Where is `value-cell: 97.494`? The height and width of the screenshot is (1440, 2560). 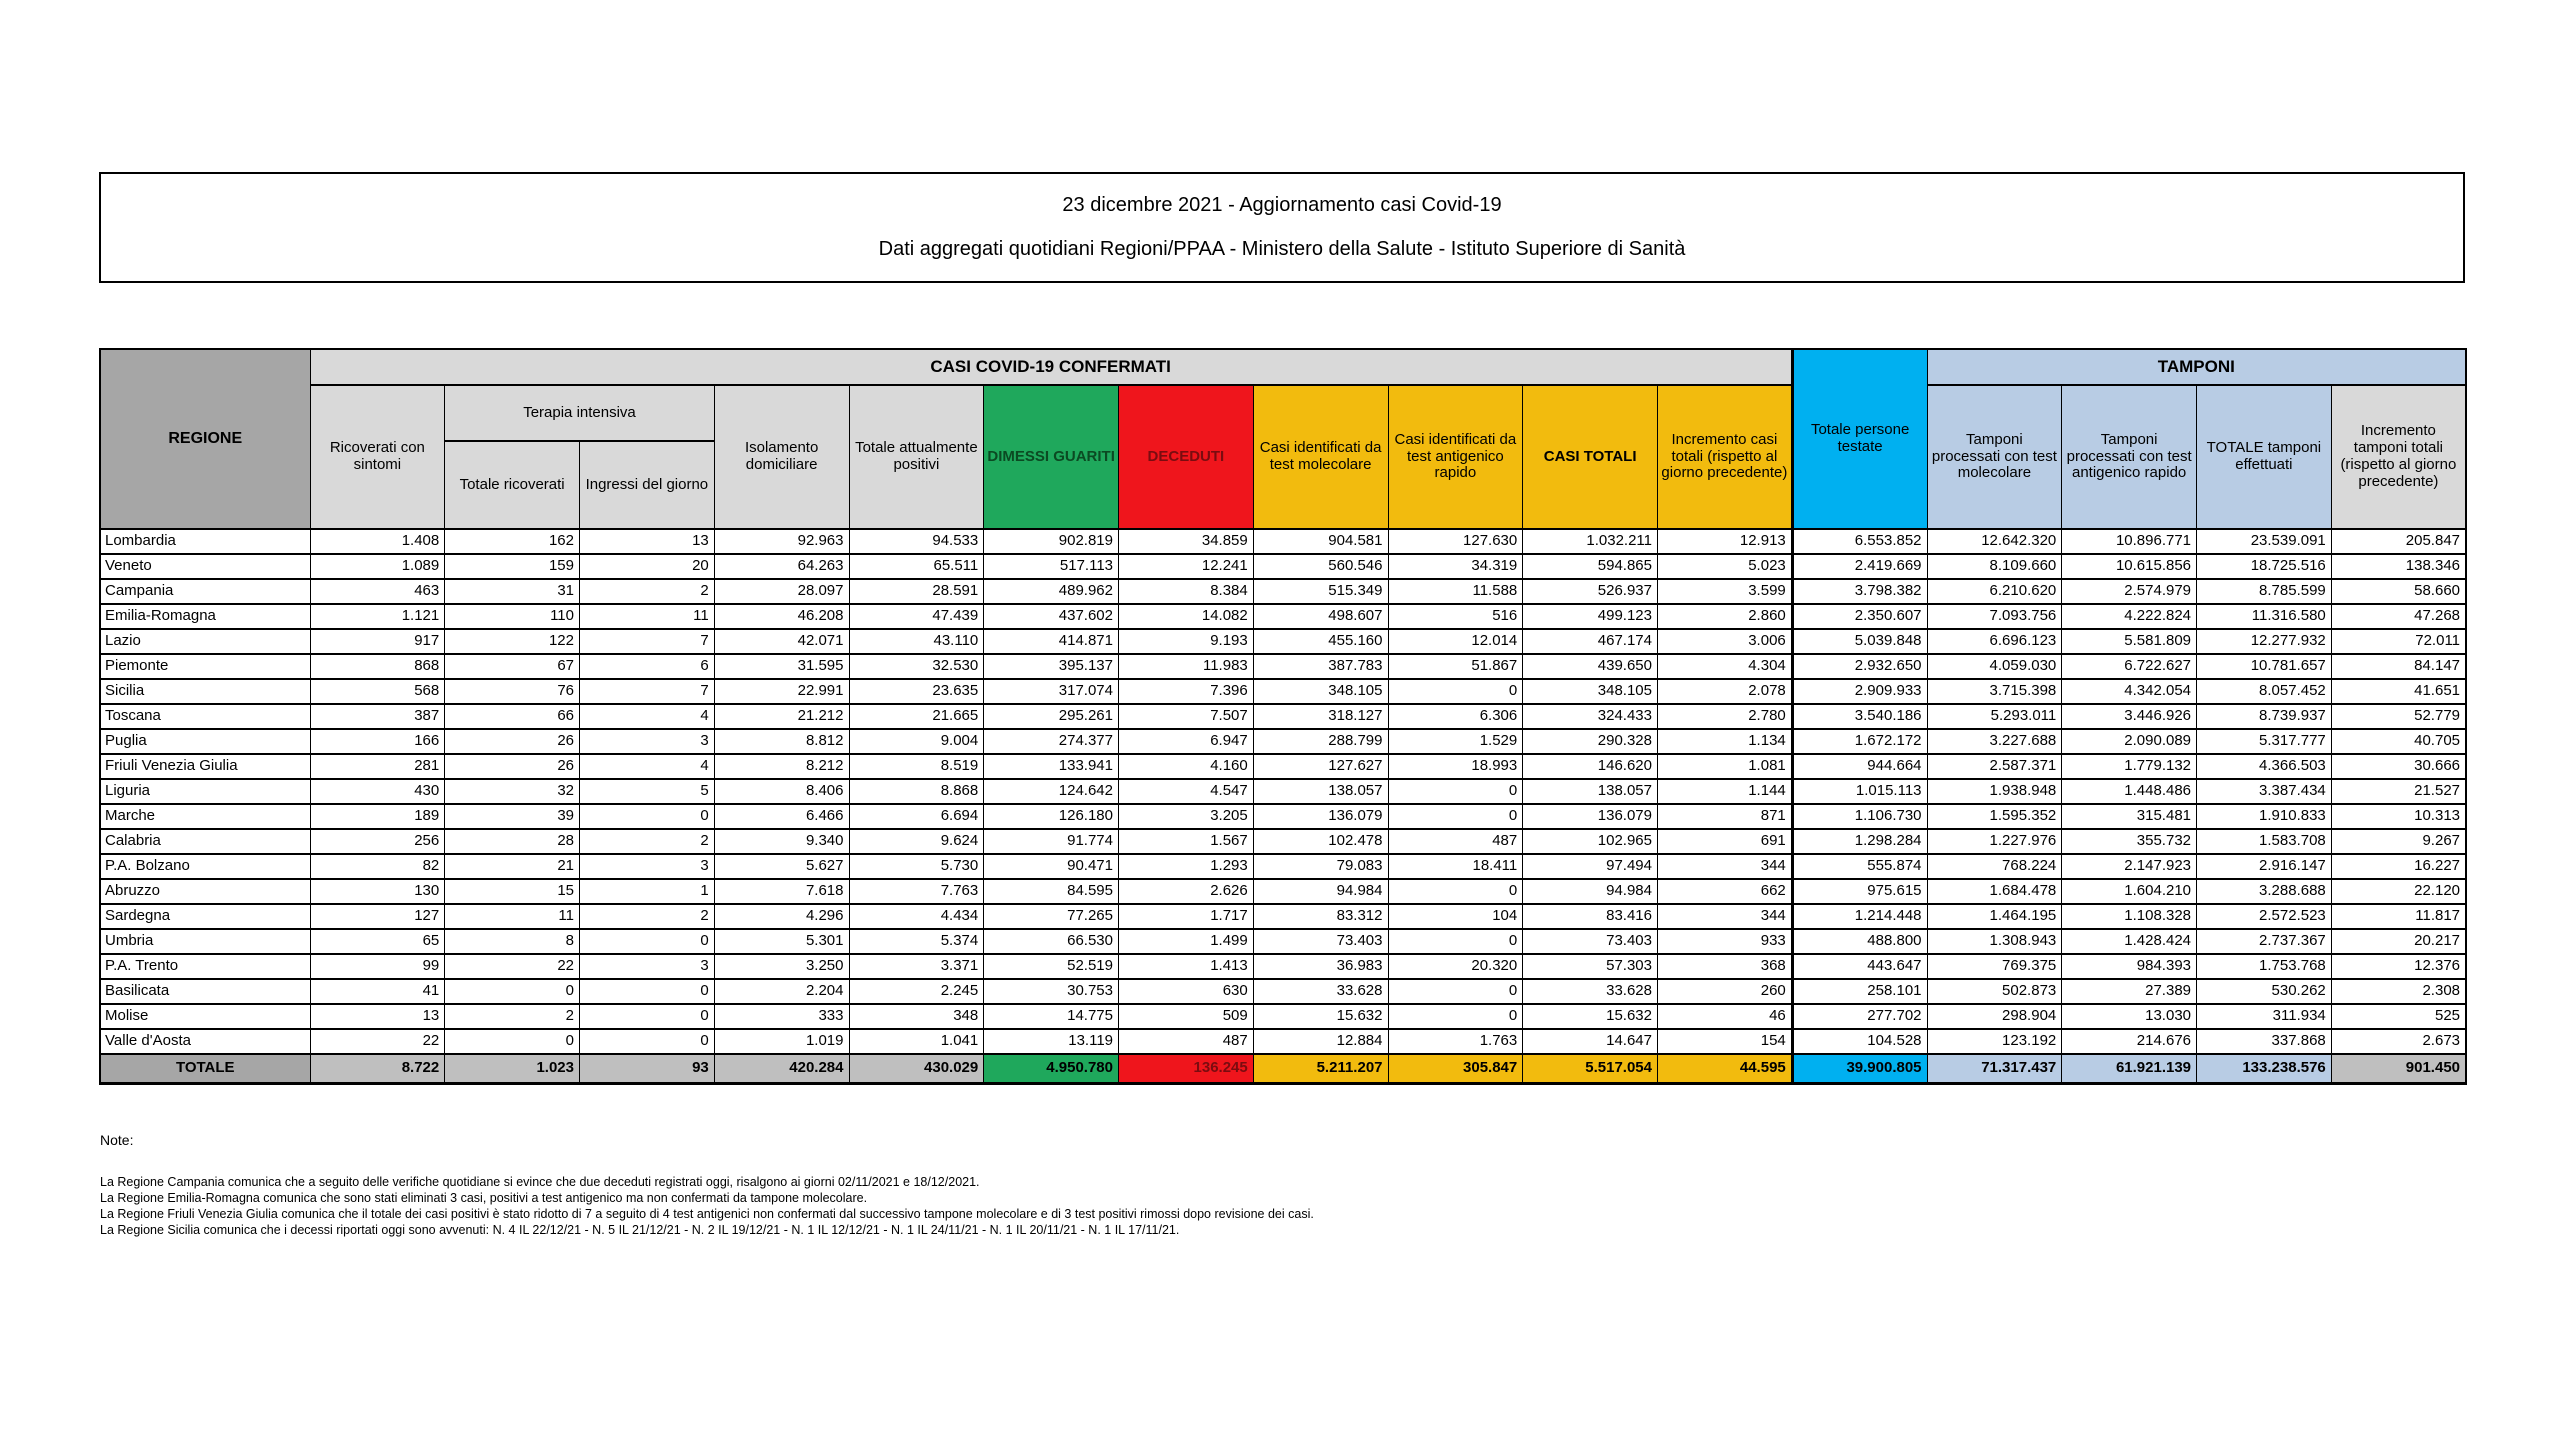
value-cell: 97.494 is located at coordinates (1590, 866).